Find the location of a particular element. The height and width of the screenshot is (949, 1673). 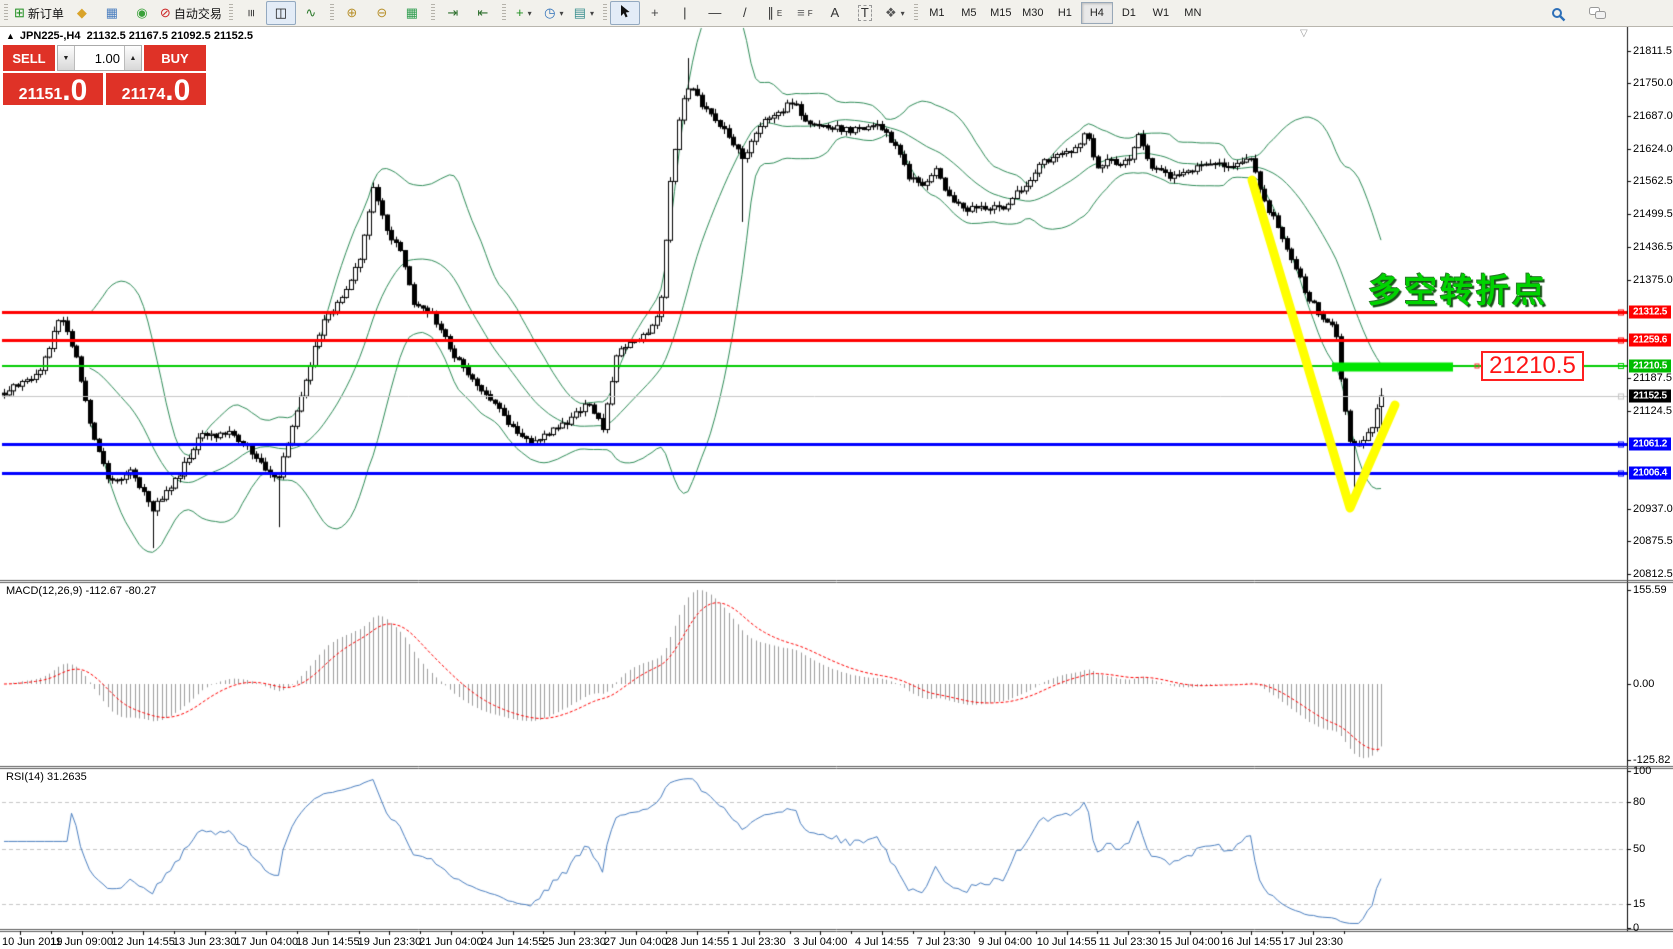

cursor-button is located at coordinates (624, 13).